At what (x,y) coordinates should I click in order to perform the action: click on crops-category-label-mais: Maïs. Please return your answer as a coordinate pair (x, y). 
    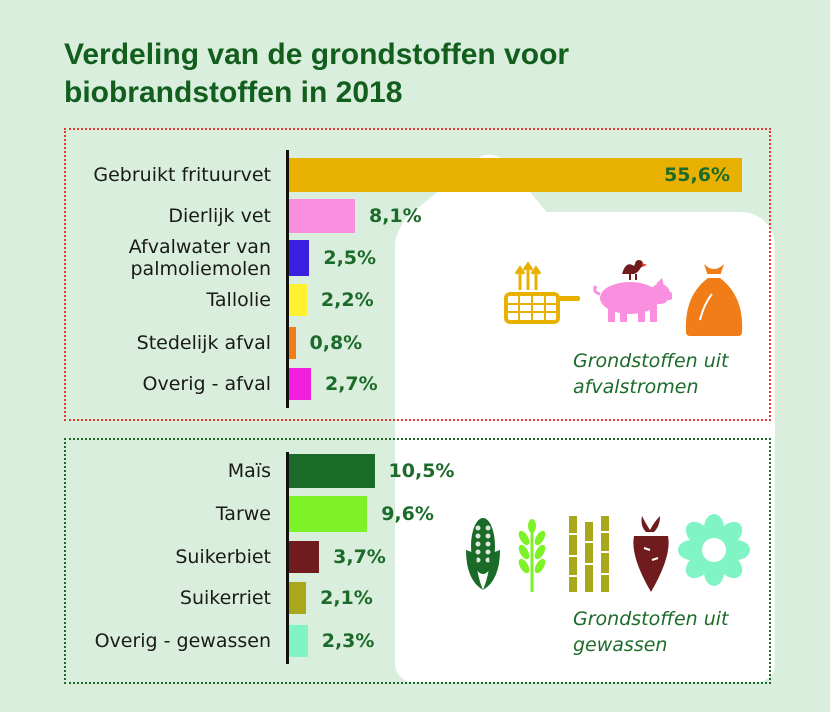
    Looking at the image, I should click on (249, 471).